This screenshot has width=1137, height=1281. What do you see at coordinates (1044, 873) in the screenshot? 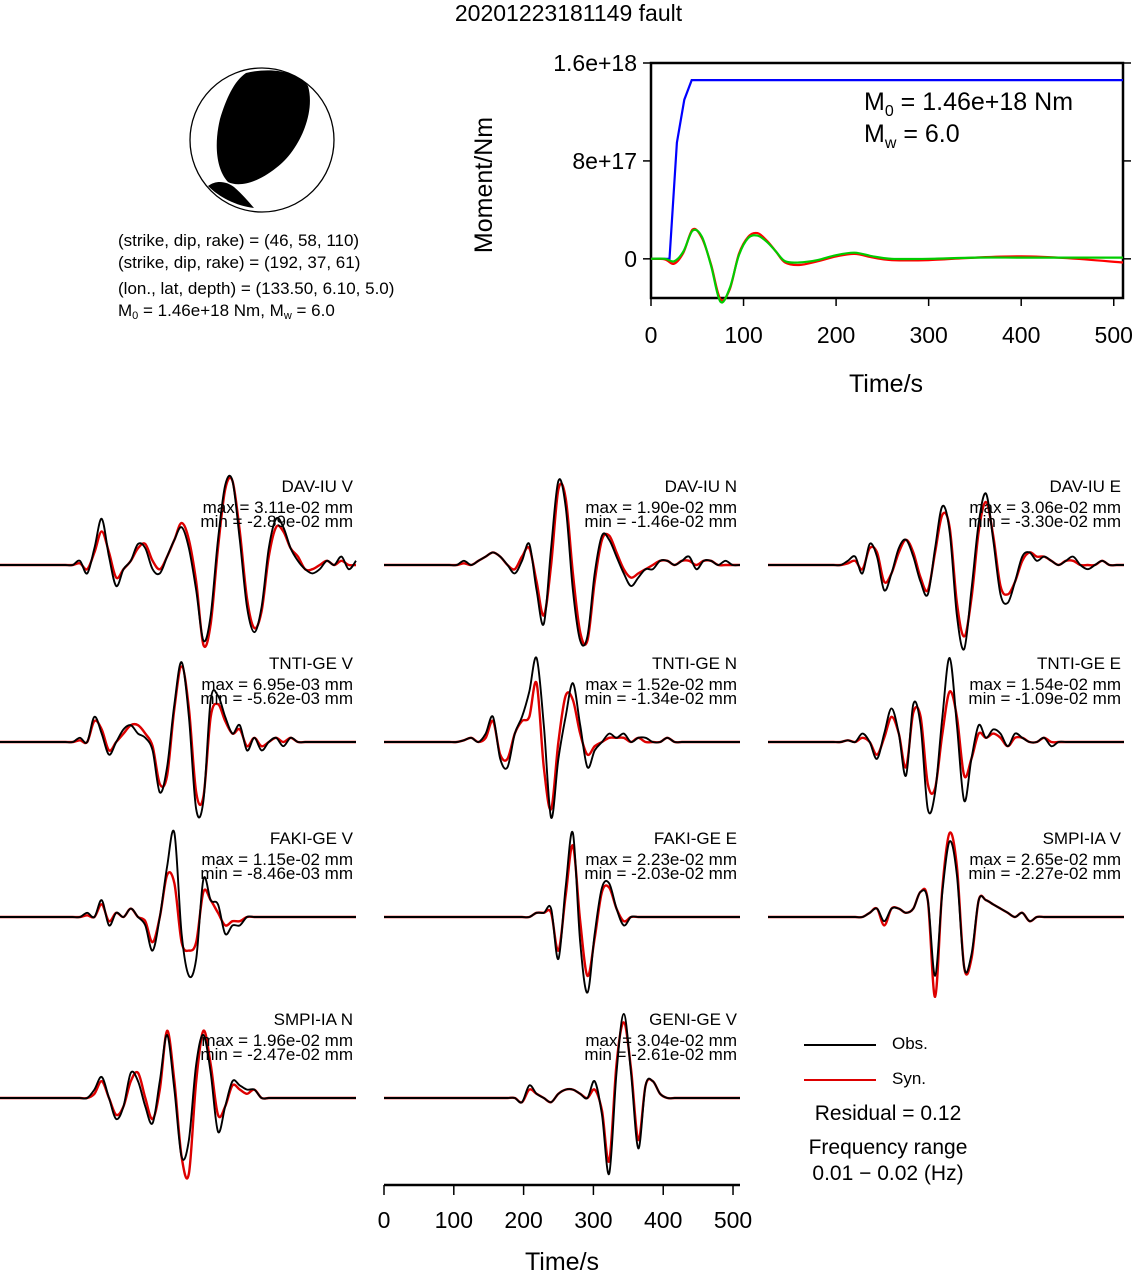
I see `min-amplitude-label: min = -2.27e-02 mm` at bounding box center [1044, 873].